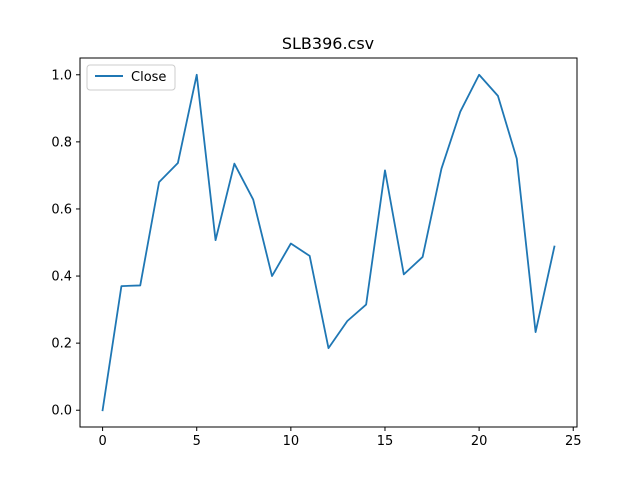 This screenshot has height=480, width=640. Describe the element at coordinates (197, 441) in the screenshot. I see `x-tick-label: 5` at that location.